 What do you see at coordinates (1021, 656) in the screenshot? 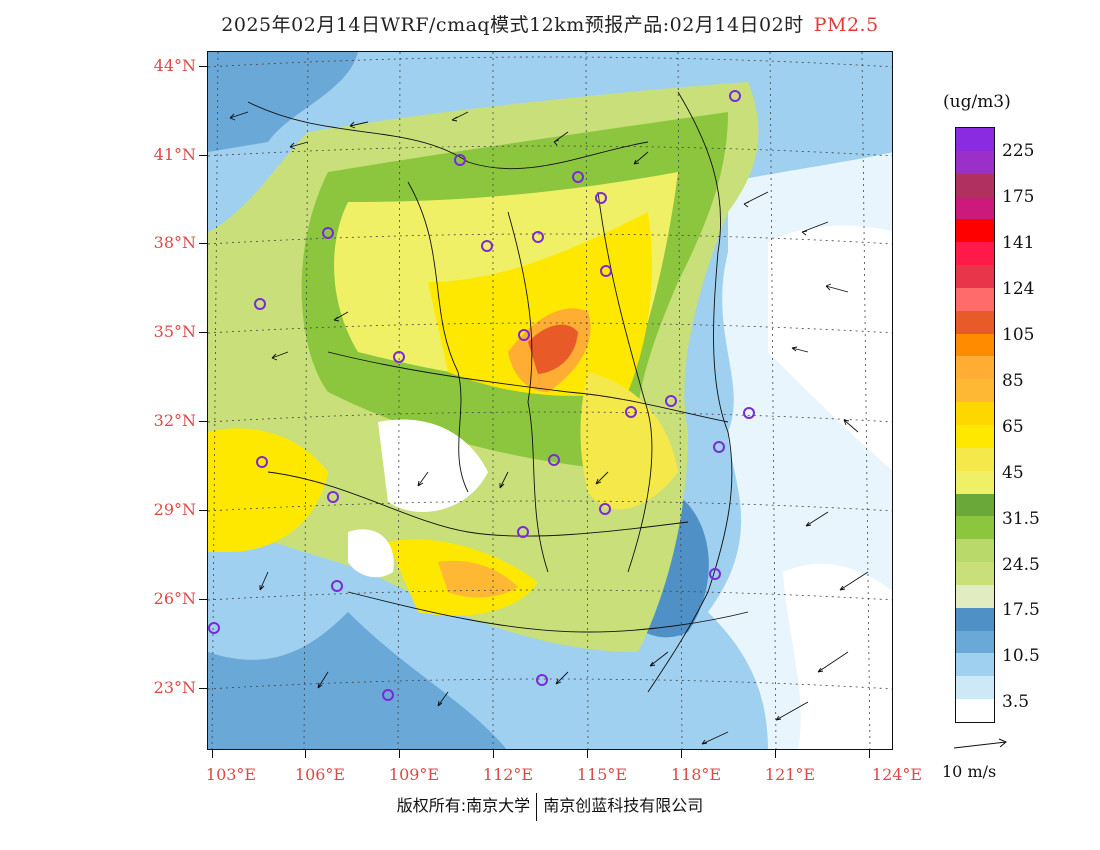
I see `colorbar-label: 10.5` at bounding box center [1021, 656].